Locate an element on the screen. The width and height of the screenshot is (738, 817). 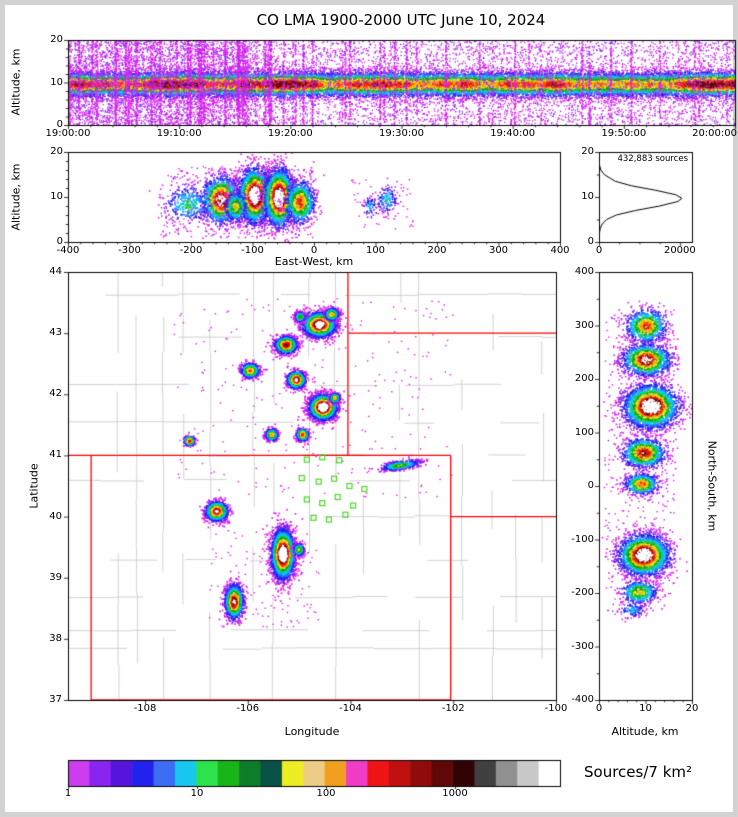
source-count-annotation: 432,883 sources is located at coordinates (652, 159).